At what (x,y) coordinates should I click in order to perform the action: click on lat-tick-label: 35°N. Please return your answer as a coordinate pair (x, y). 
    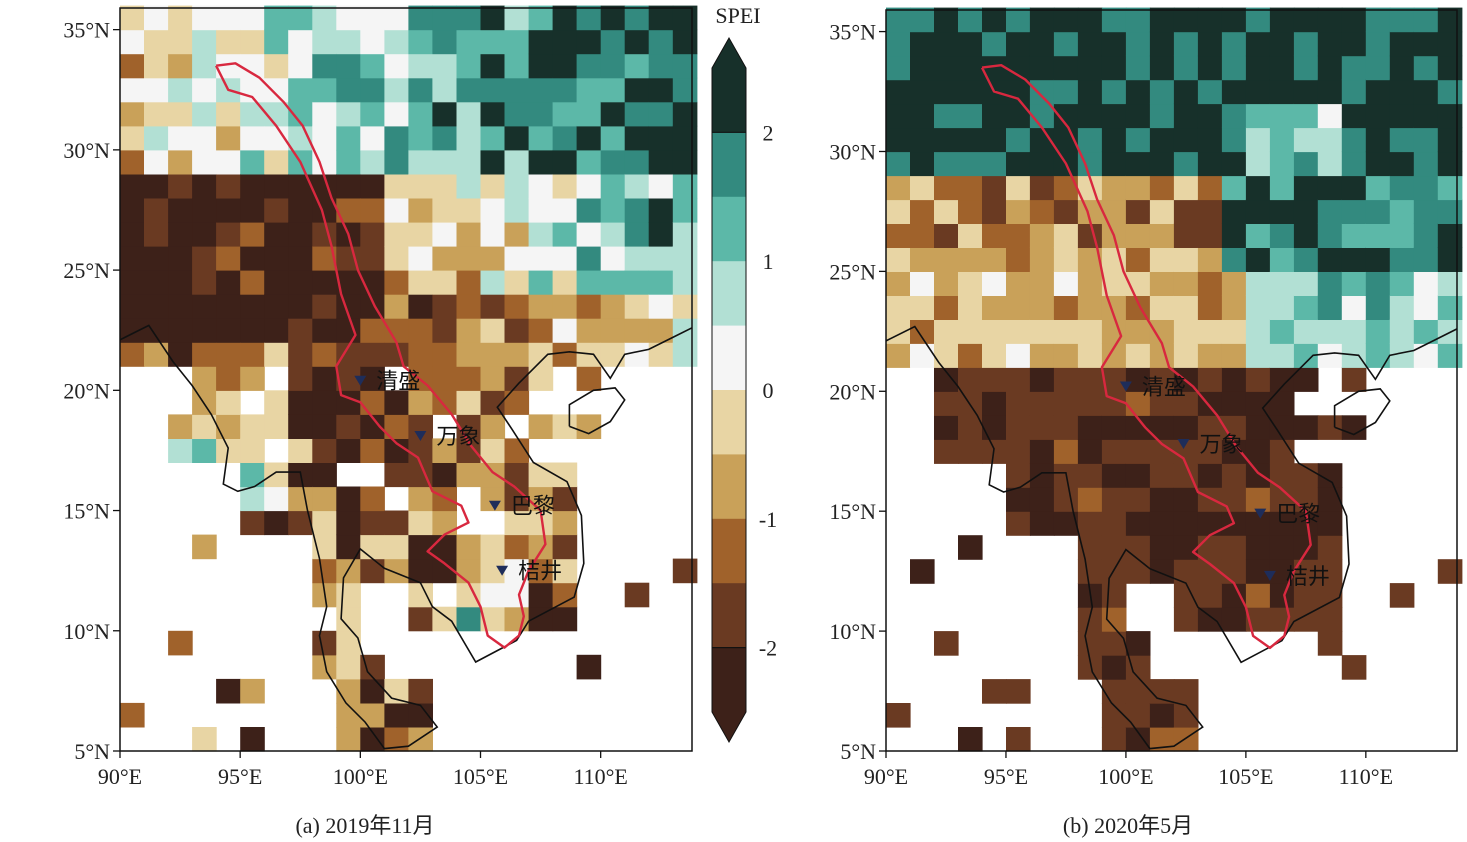
    Looking at the image, I should click on (86, 30).